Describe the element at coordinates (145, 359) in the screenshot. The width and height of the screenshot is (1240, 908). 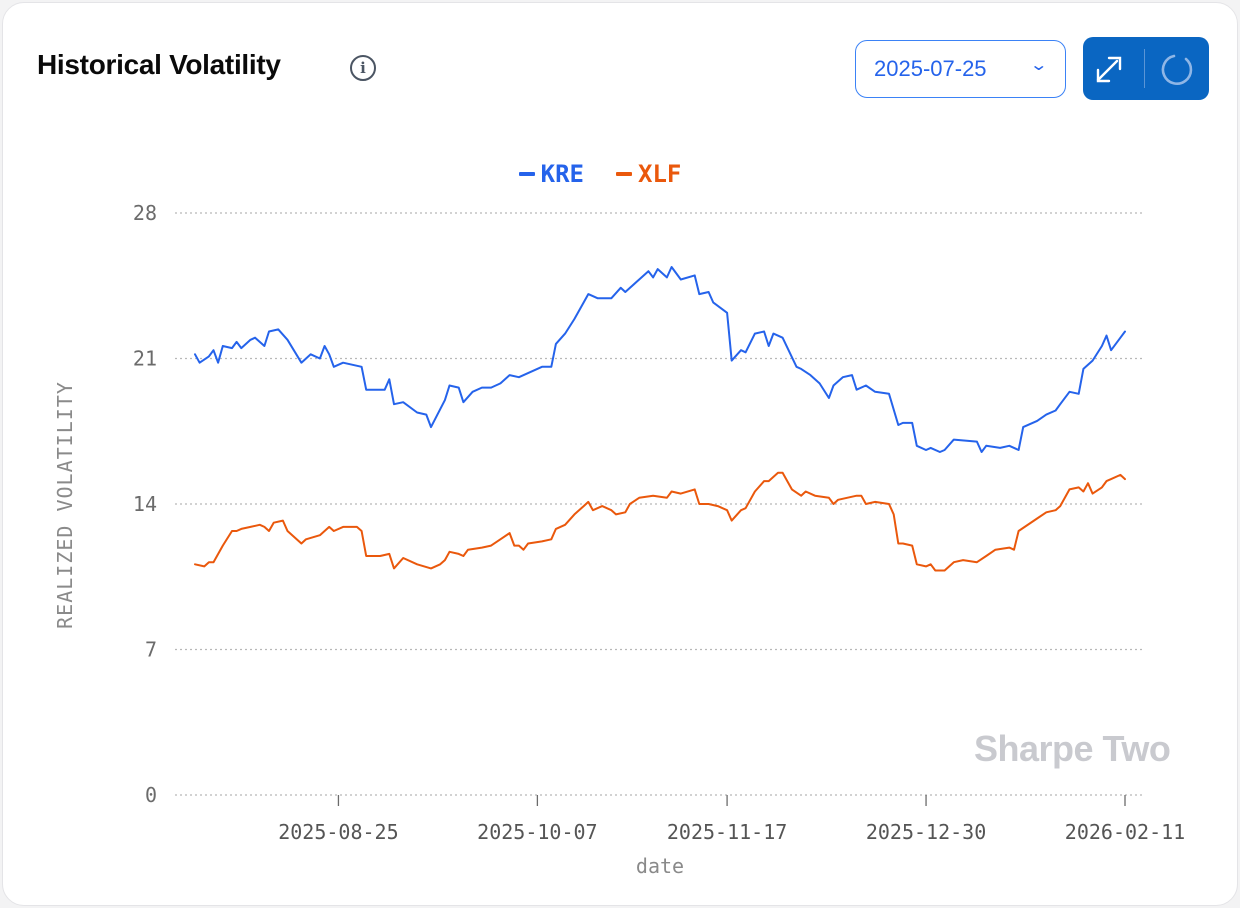
I see `y-tick-label: 21` at that location.